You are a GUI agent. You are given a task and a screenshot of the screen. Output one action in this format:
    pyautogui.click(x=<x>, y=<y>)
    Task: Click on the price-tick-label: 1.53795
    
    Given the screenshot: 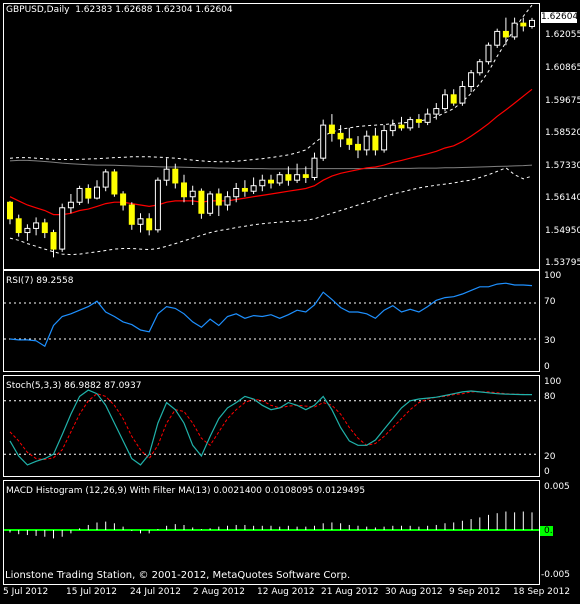 What is the action you would take?
    pyautogui.click(x=562, y=263)
    